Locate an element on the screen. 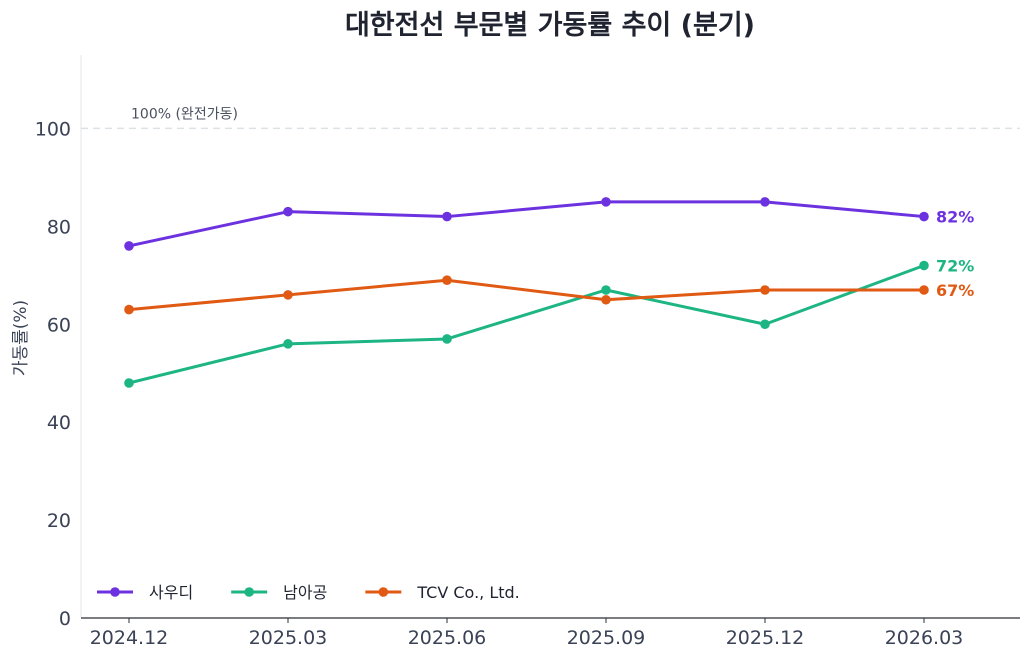  end-value-label: 82% is located at coordinates (955, 217).